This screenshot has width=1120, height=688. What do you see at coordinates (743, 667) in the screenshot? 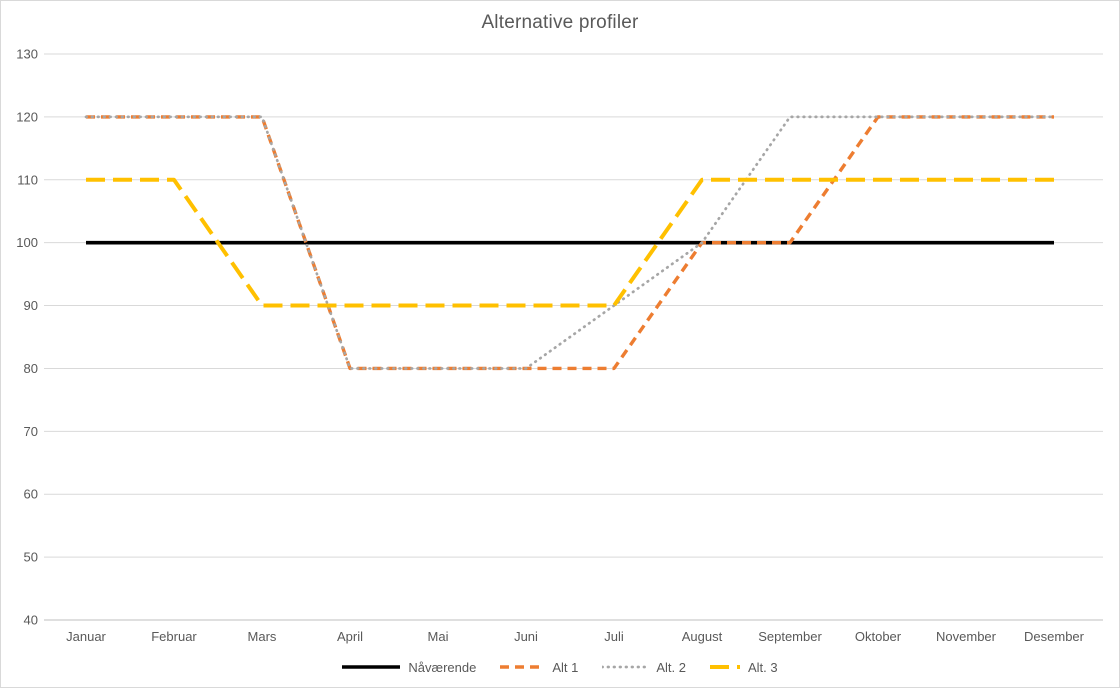
I see `legend-item: Alt. 3` at bounding box center [743, 667].